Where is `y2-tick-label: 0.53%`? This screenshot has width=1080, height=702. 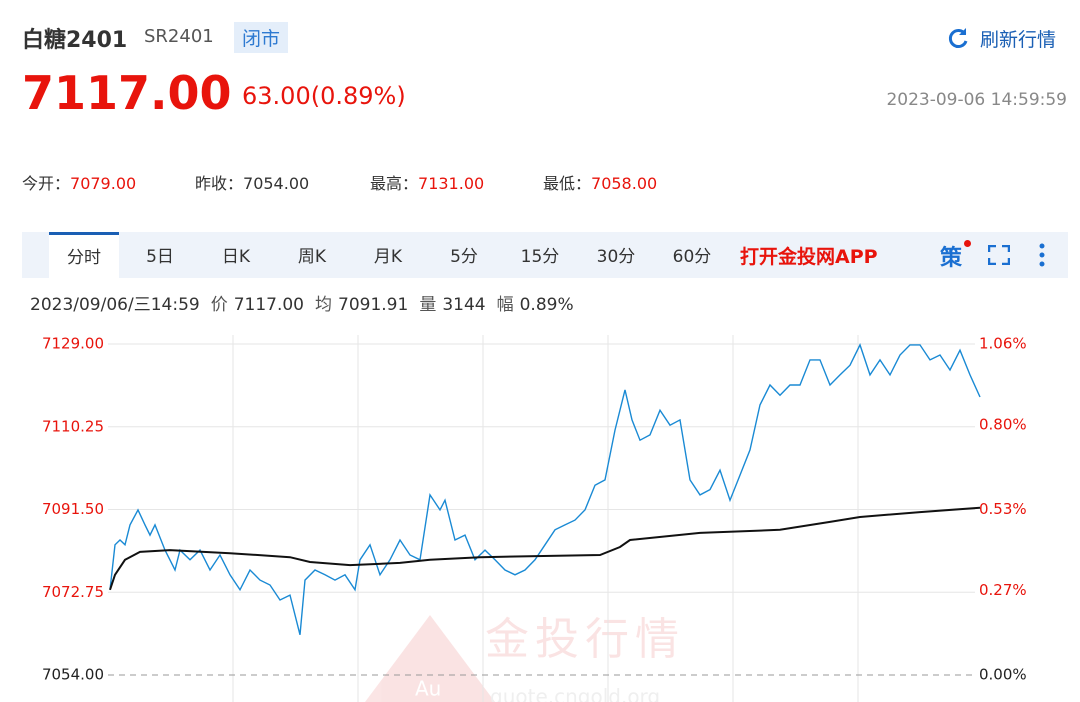
y2-tick-label: 0.53% is located at coordinates (1003, 509).